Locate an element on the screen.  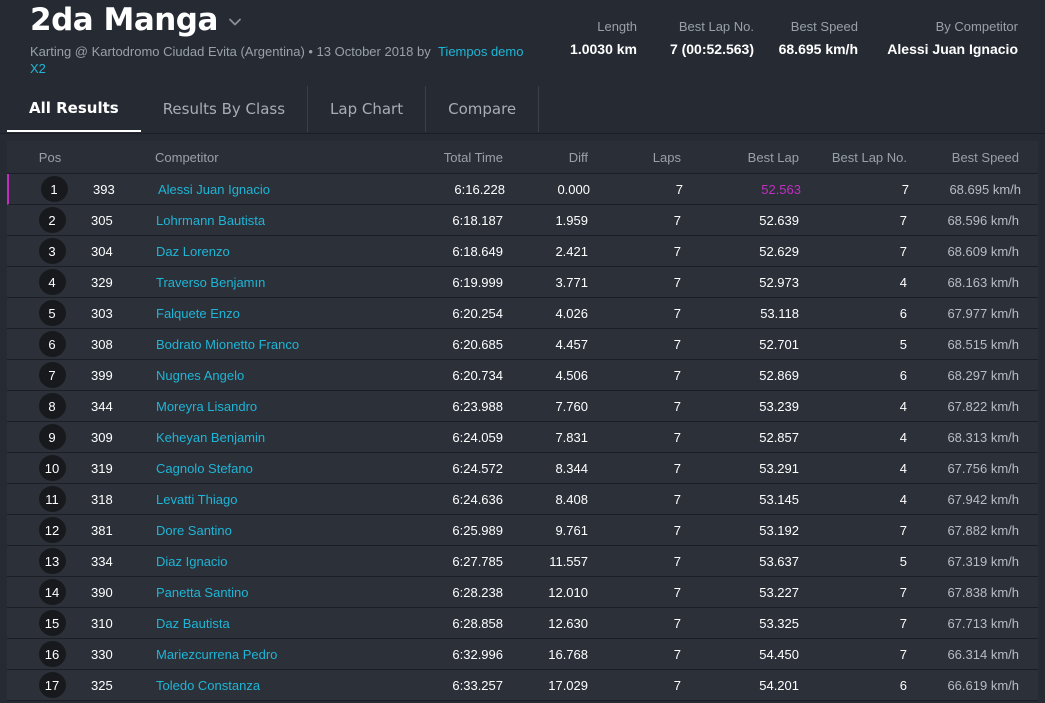
title-row: 2da Manga is located at coordinates (136, 20).